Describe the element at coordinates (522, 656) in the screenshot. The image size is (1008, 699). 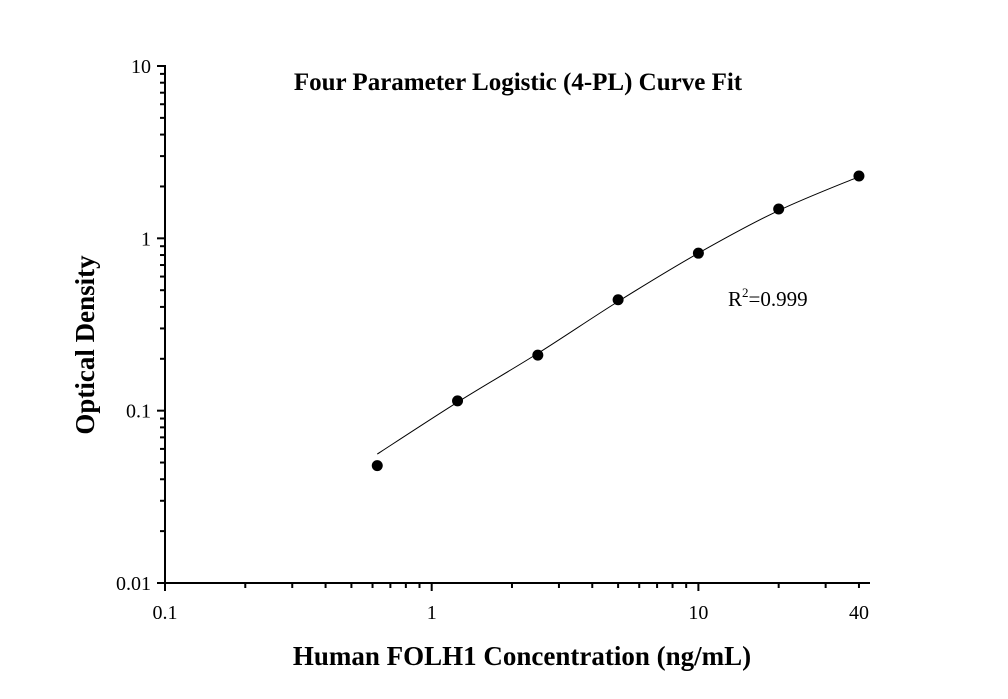
I see `x-axis-title: Human FOLH1 Concentration (ng/mL)` at that location.